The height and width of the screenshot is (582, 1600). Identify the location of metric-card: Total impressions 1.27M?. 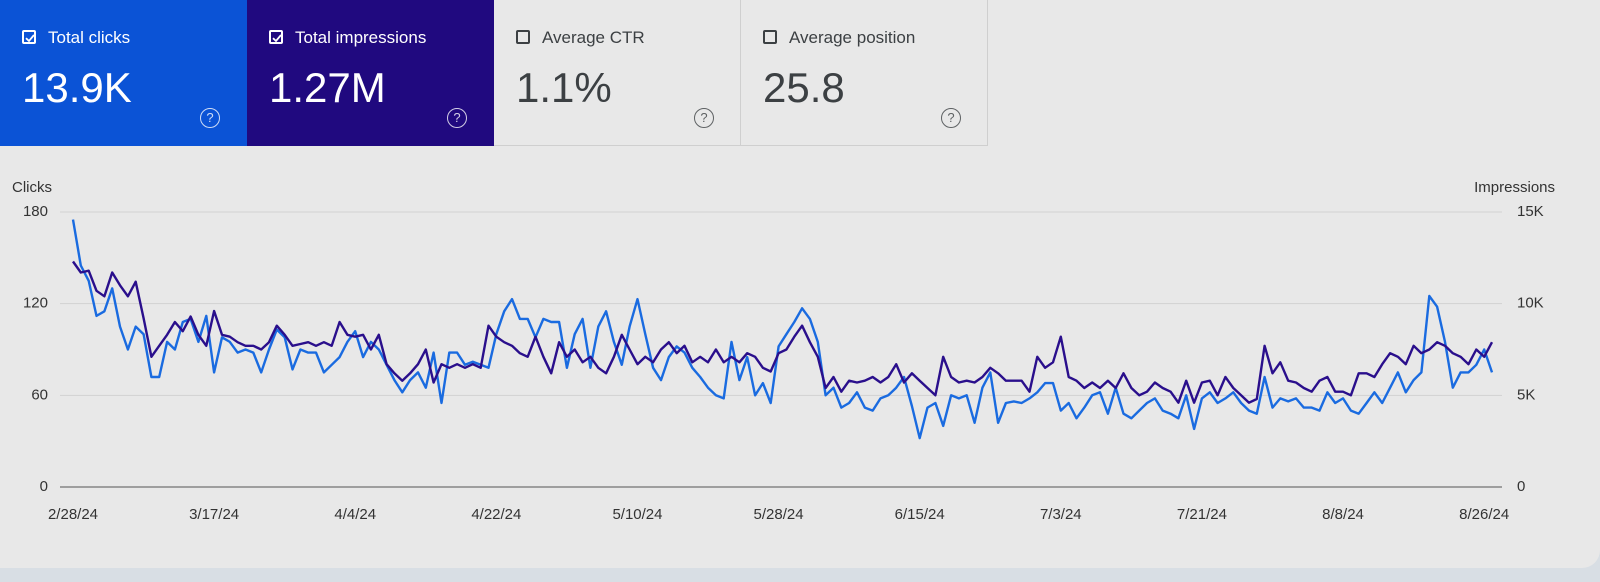
(370, 73).